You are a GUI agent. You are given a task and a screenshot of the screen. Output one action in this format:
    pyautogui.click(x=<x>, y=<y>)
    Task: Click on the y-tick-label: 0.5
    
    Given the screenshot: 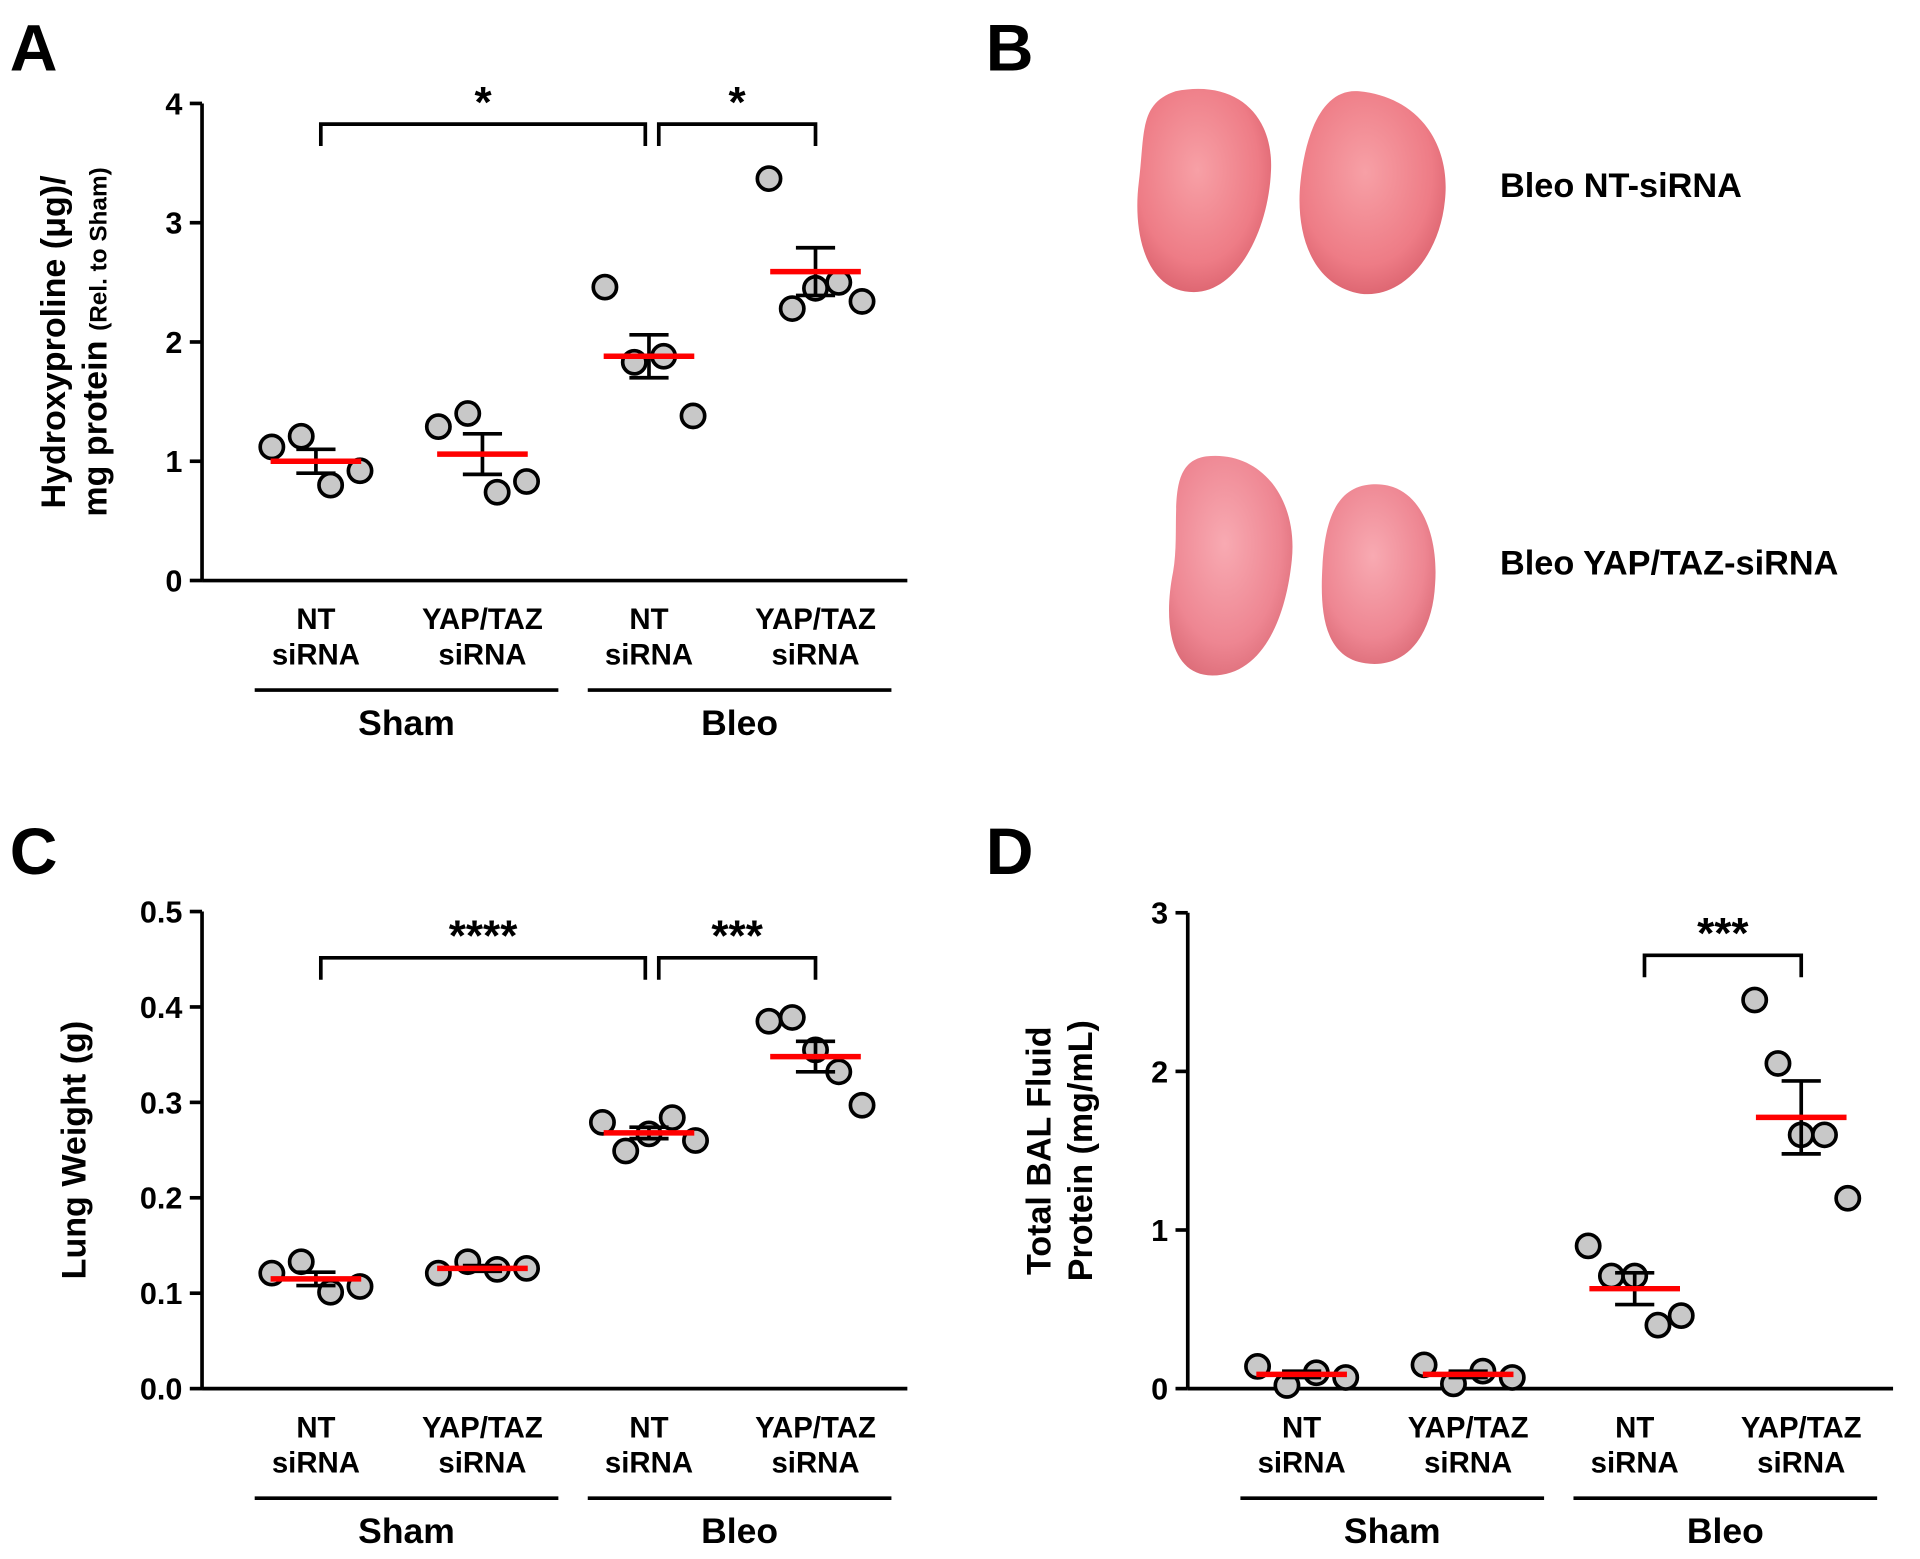 What is the action you would take?
    pyautogui.click(x=161, y=913)
    